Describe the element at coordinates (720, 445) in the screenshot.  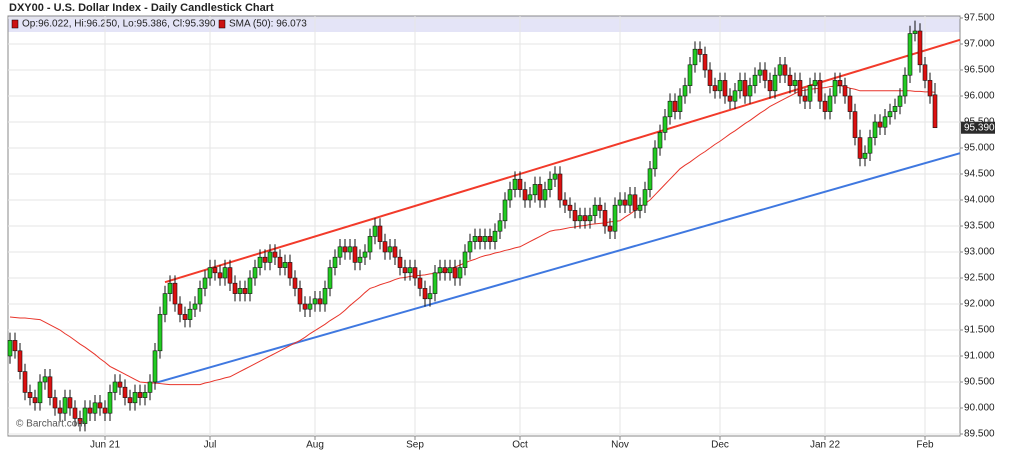
I see `x-tick-label: Dec` at that location.